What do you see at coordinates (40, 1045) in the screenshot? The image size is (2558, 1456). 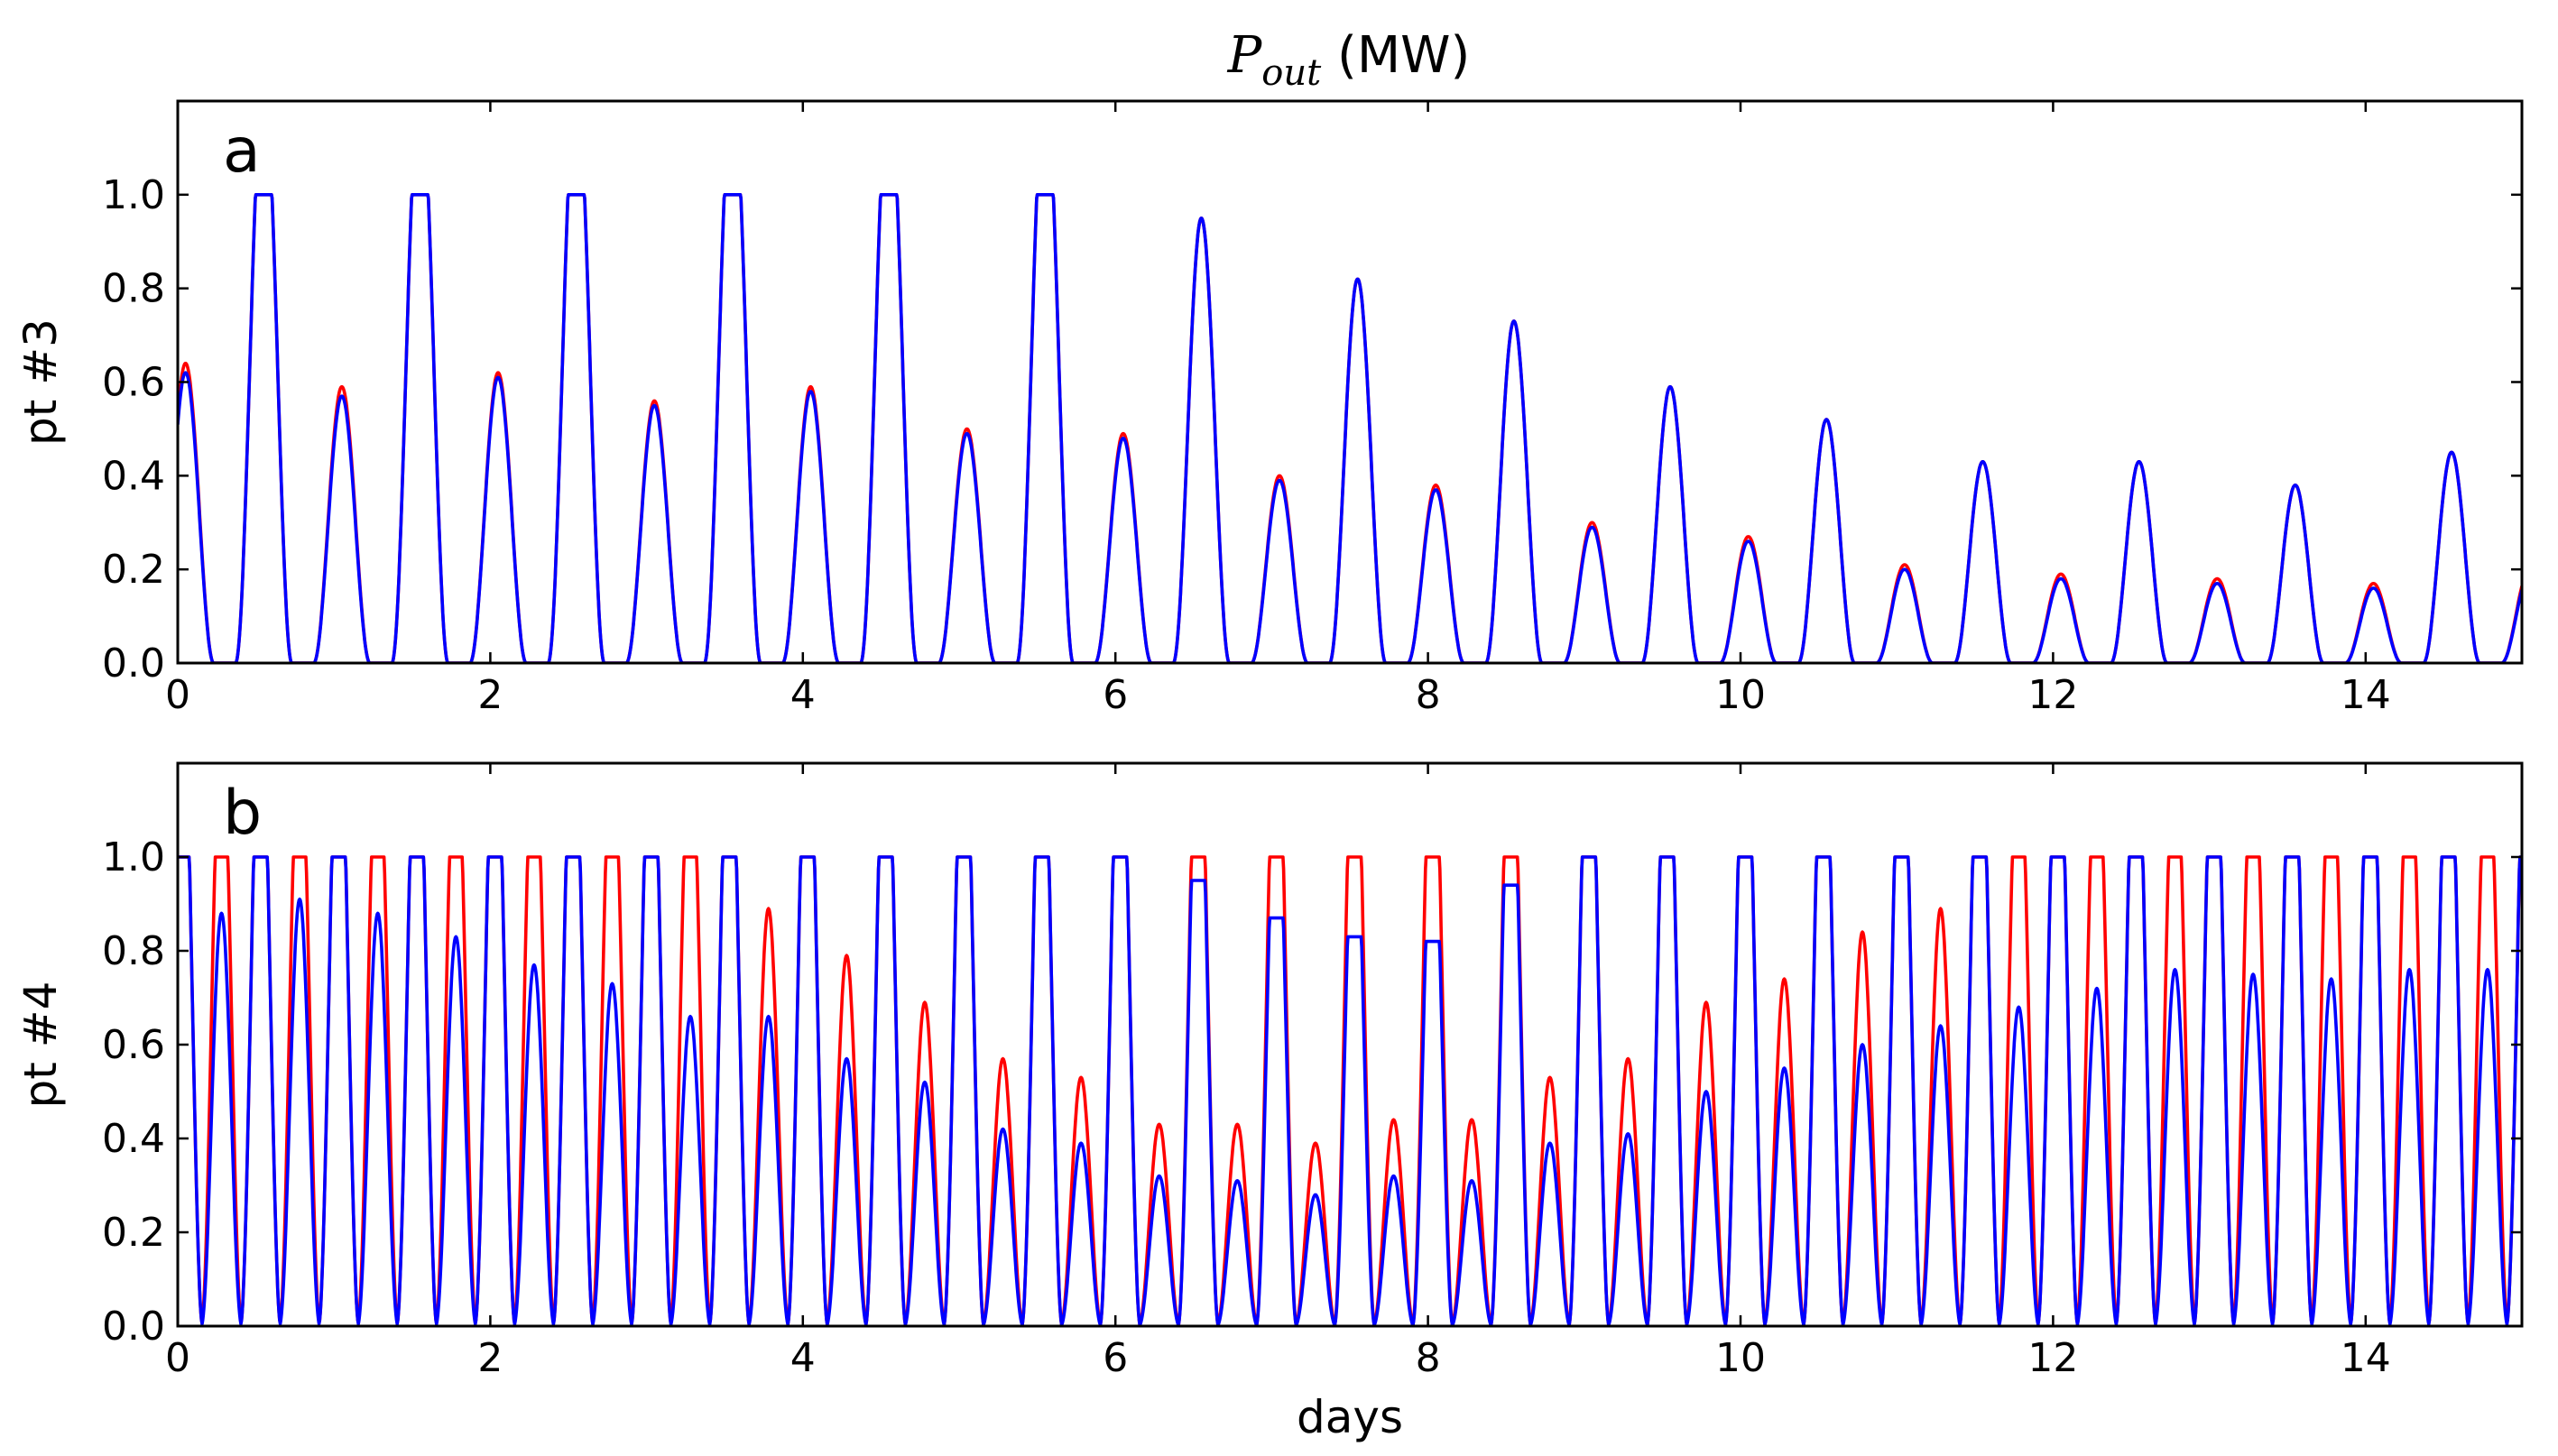 I see `y-axis-label: pt #4` at bounding box center [40, 1045].